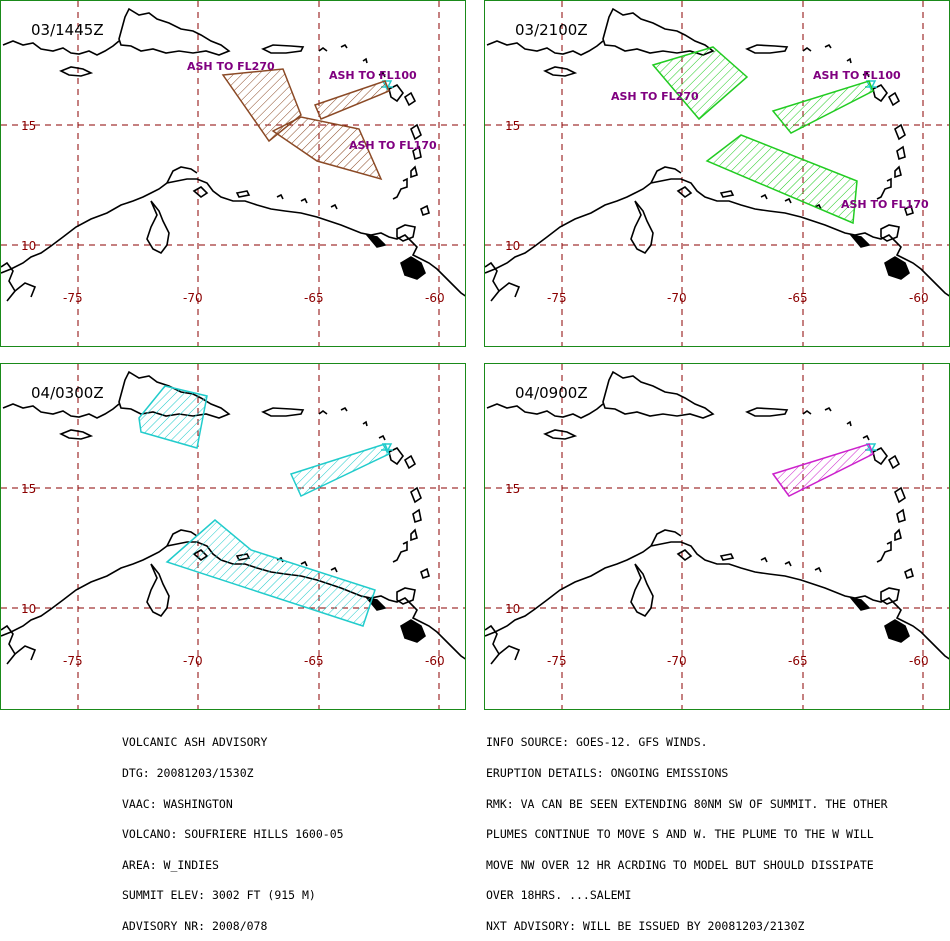 This screenshot has width=950, height=941. Describe the element at coordinates (551, 393) in the screenshot. I see `panel-time-4: 04/0900Z` at that location.